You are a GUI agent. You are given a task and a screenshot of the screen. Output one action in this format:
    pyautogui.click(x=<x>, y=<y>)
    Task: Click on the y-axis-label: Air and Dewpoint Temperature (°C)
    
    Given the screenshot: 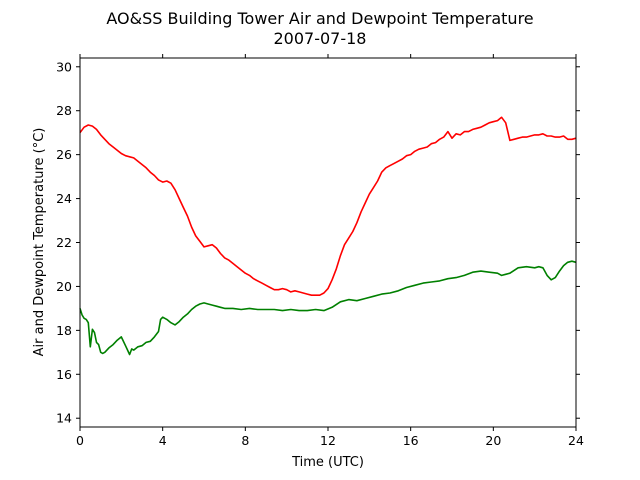 What is the action you would take?
    pyautogui.click(x=39, y=242)
    